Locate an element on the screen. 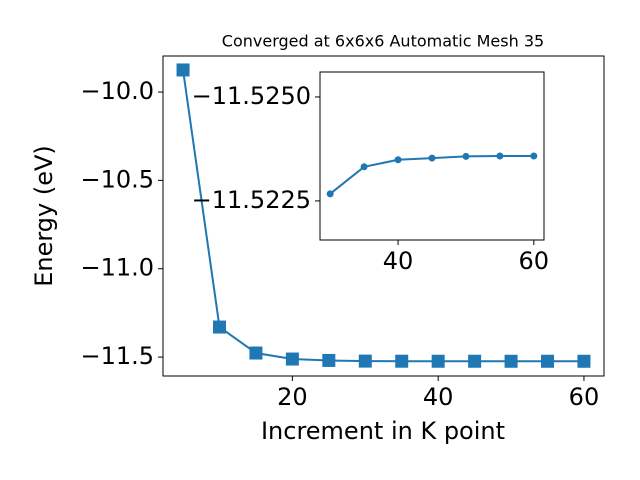 This screenshot has width=640, height=480. y-tick-label: −10.0 is located at coordinates (117, 91).